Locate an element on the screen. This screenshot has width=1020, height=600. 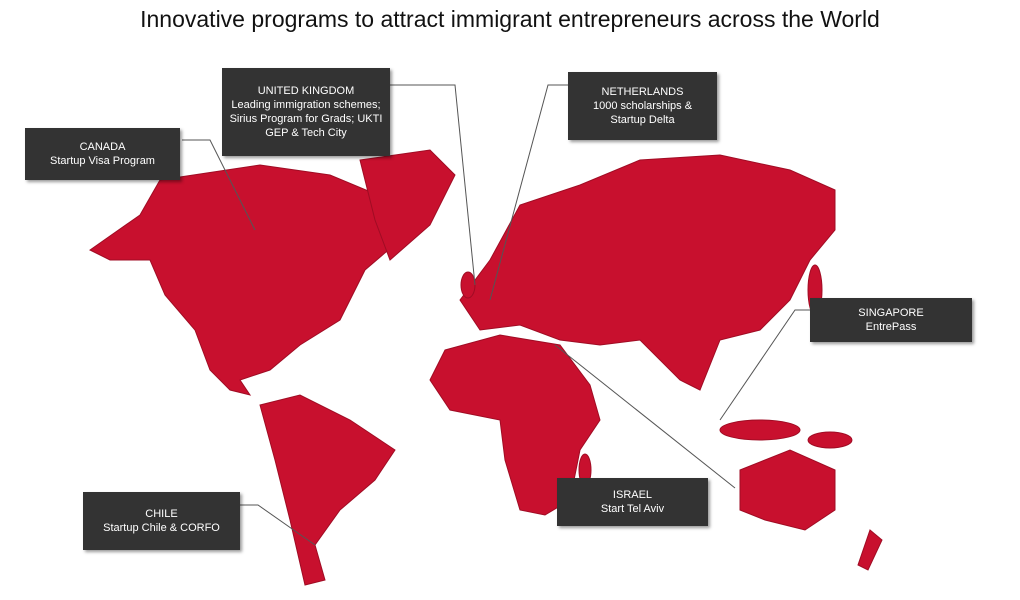
program-text: Sirius Program for Grads; UKTI is located at coordinates (306, 119).